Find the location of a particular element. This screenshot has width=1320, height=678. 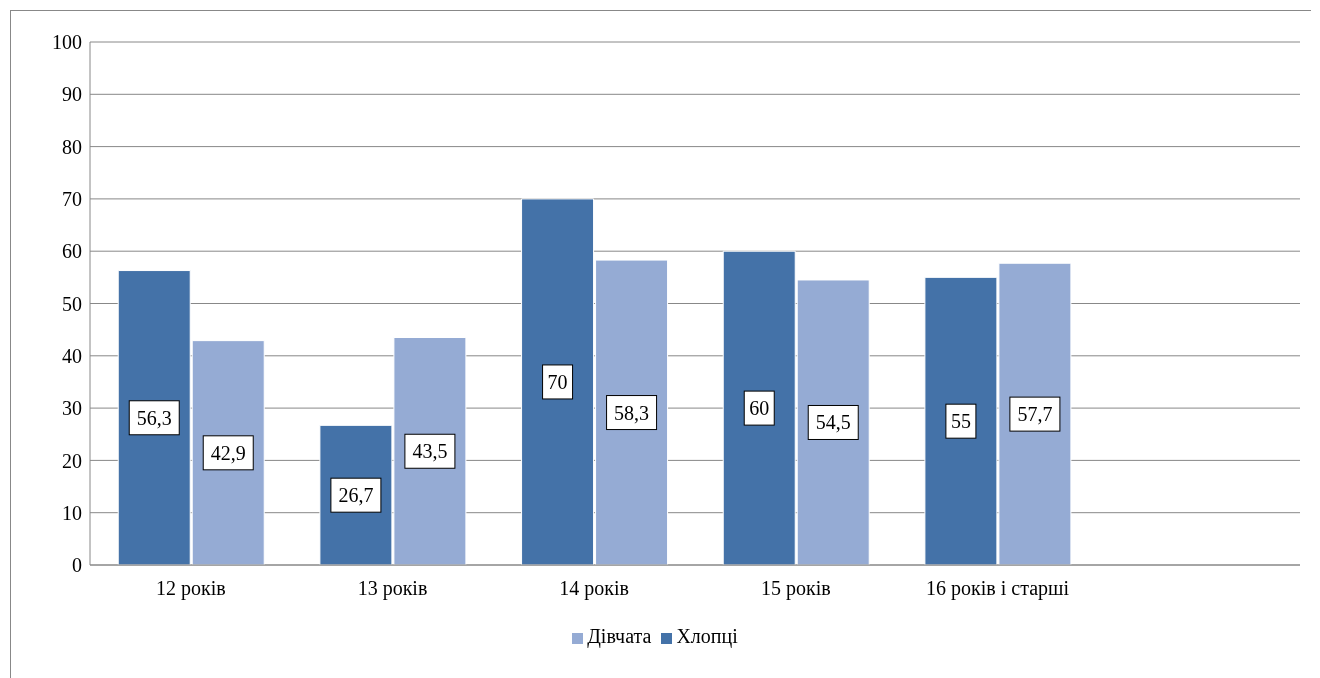

y-tick-label: 10 is located at coordinates (72, 512).